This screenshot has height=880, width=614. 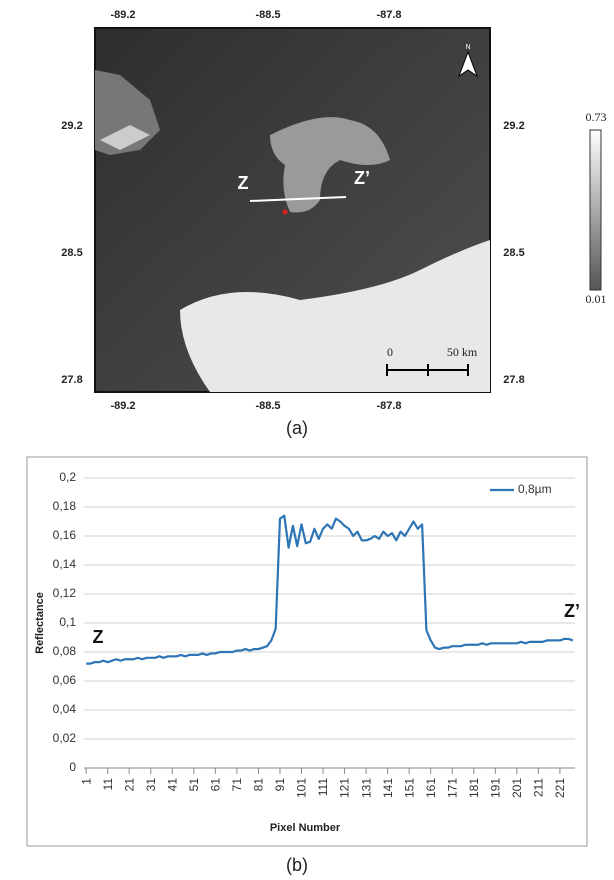 I want to click on legend-label: 0,8µm, so click(x=535, y=489).